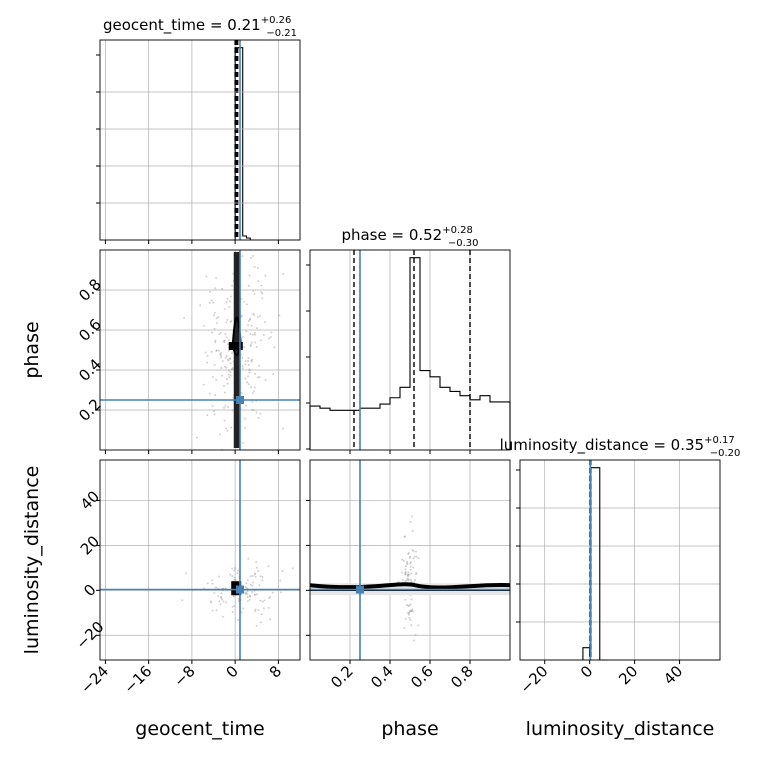 This screenshot has height=760, width=760. I want to click on scatter-points, so click(408, 578).